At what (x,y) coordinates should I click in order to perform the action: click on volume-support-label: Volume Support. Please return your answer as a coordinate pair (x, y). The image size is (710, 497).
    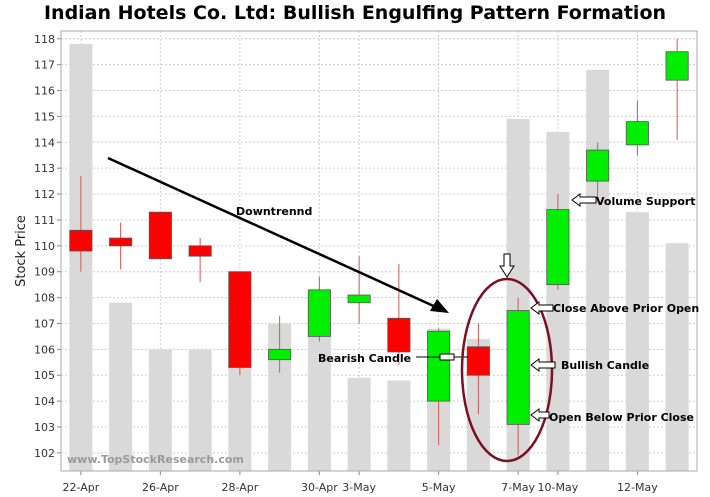
    Looking at the image, I should click on (646, 201).